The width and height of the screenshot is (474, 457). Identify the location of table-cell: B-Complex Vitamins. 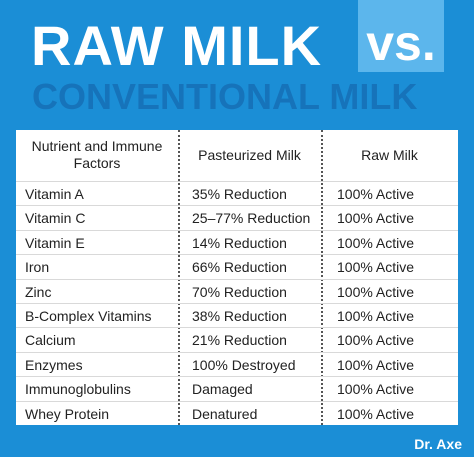
(88, 316).